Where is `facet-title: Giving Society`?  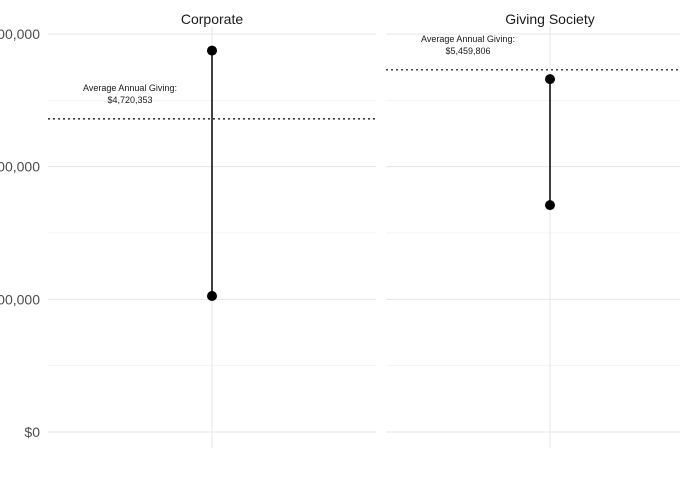
facet-title: Giving Society is located at coordinates (549, 19).